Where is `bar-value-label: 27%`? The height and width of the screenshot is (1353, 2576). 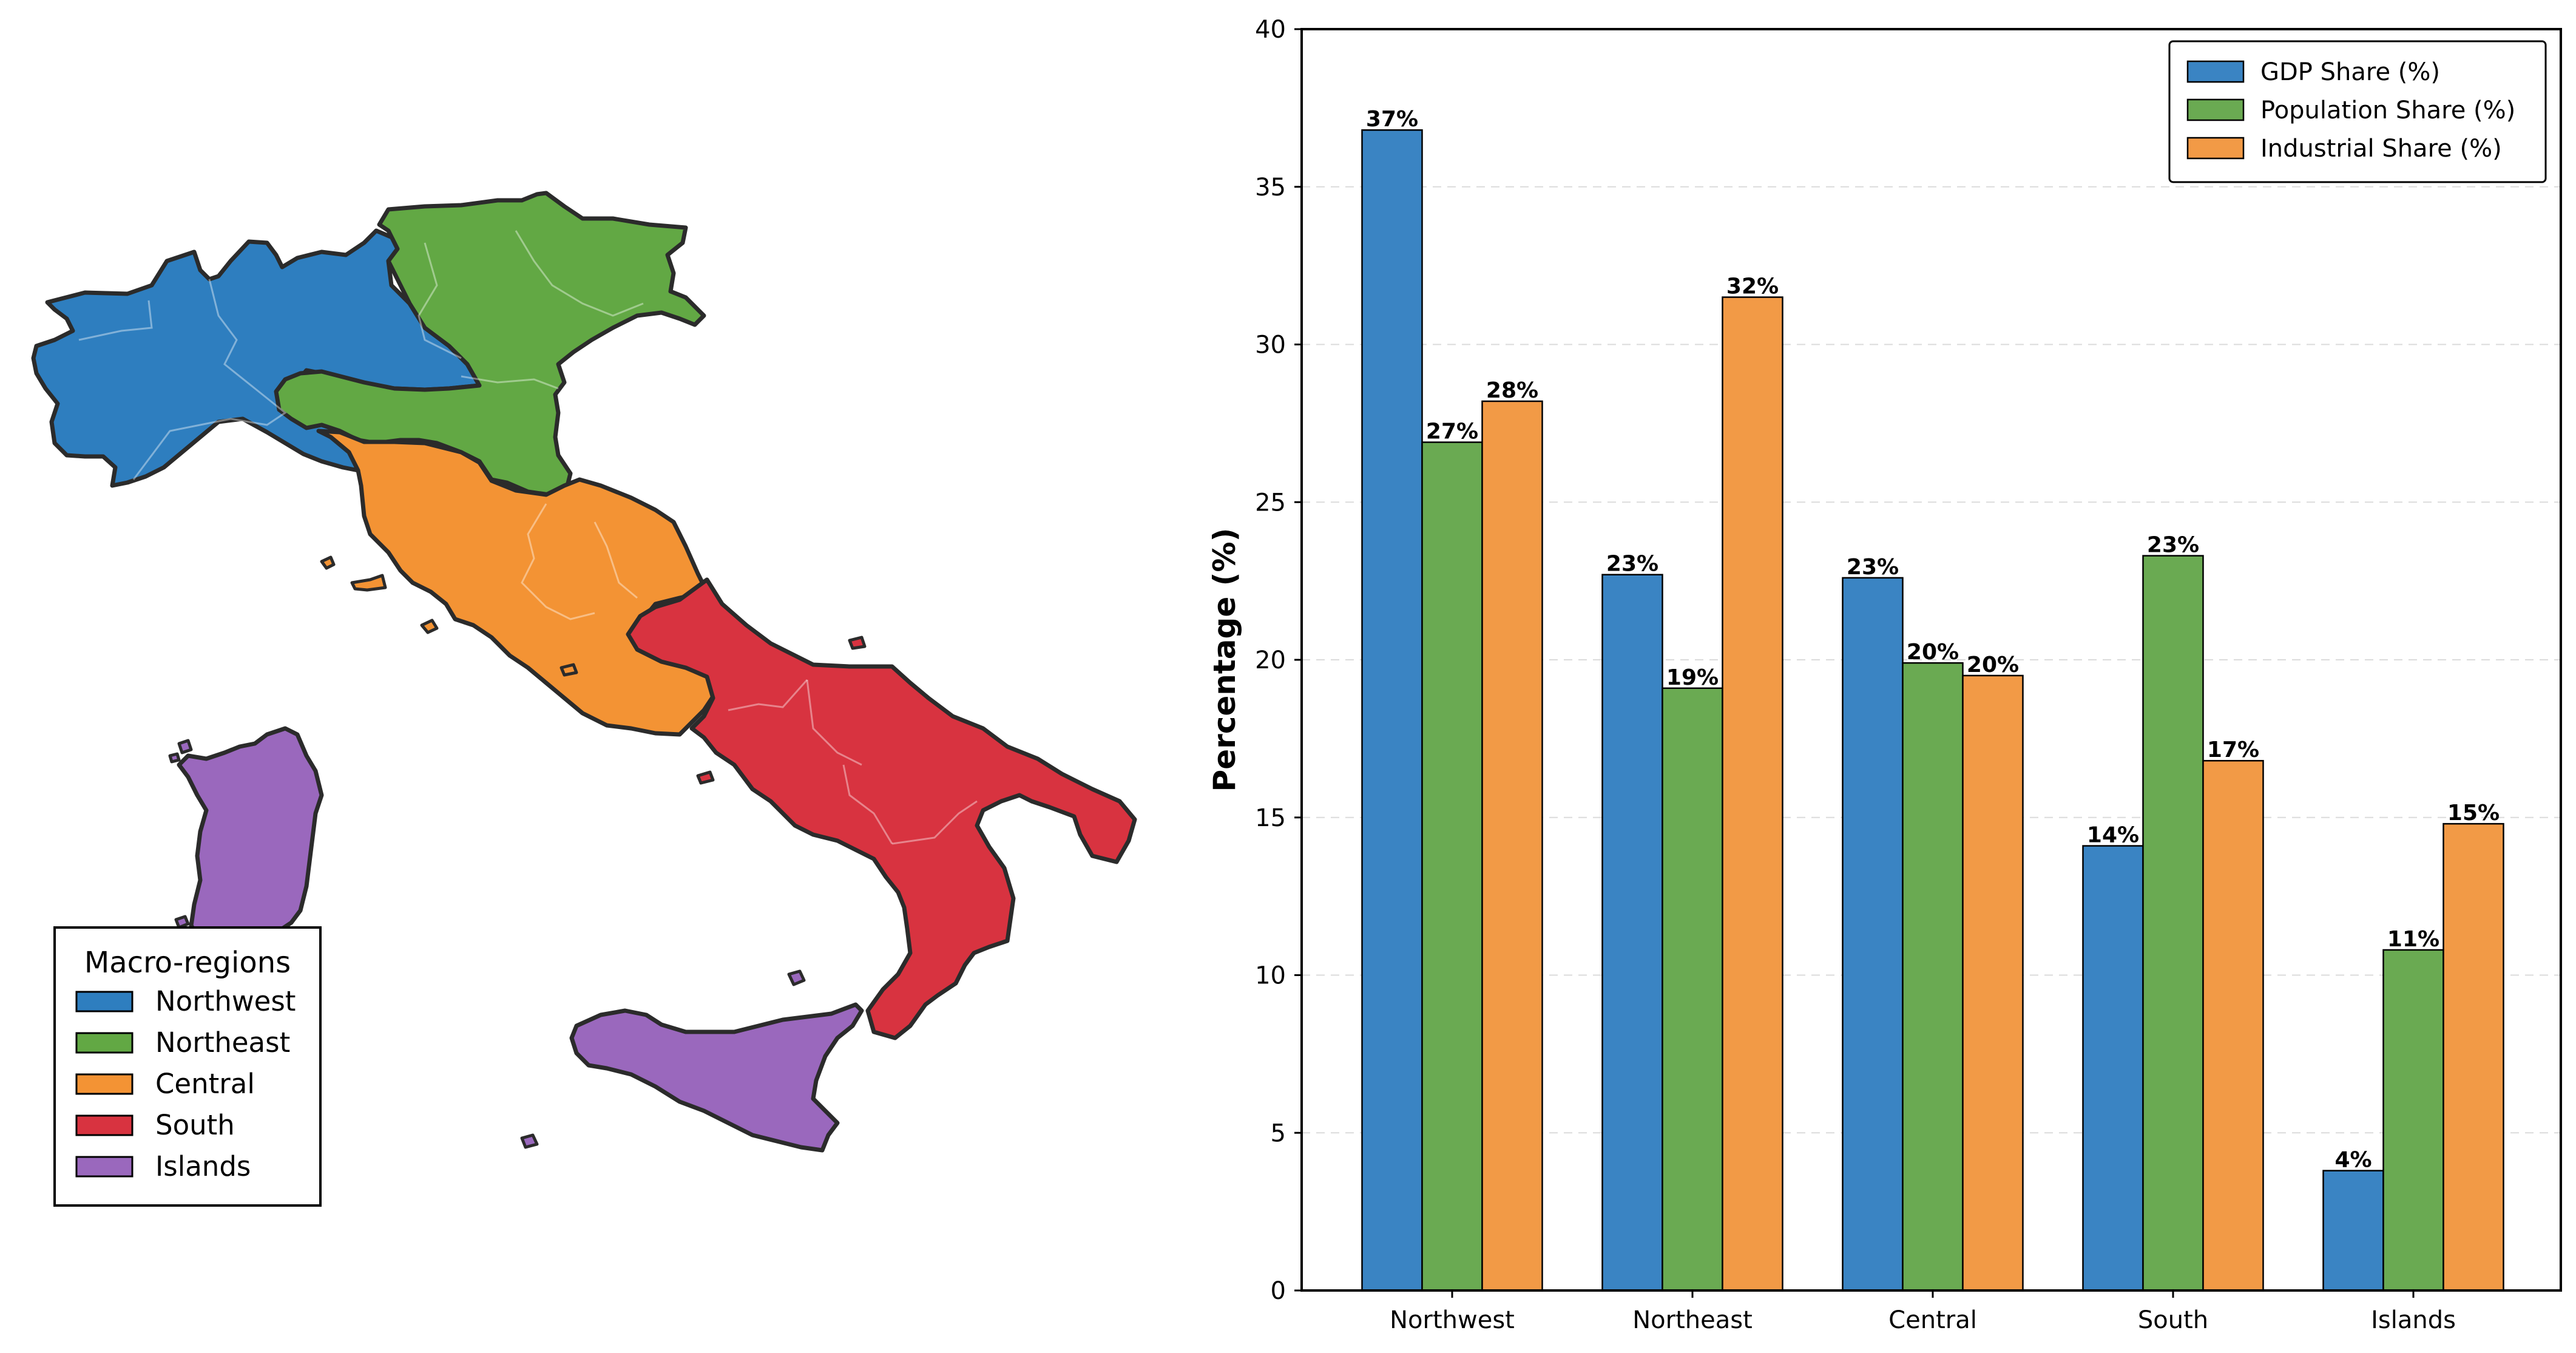 bar-value-label: 27% is located at coordinates (1452, 431).